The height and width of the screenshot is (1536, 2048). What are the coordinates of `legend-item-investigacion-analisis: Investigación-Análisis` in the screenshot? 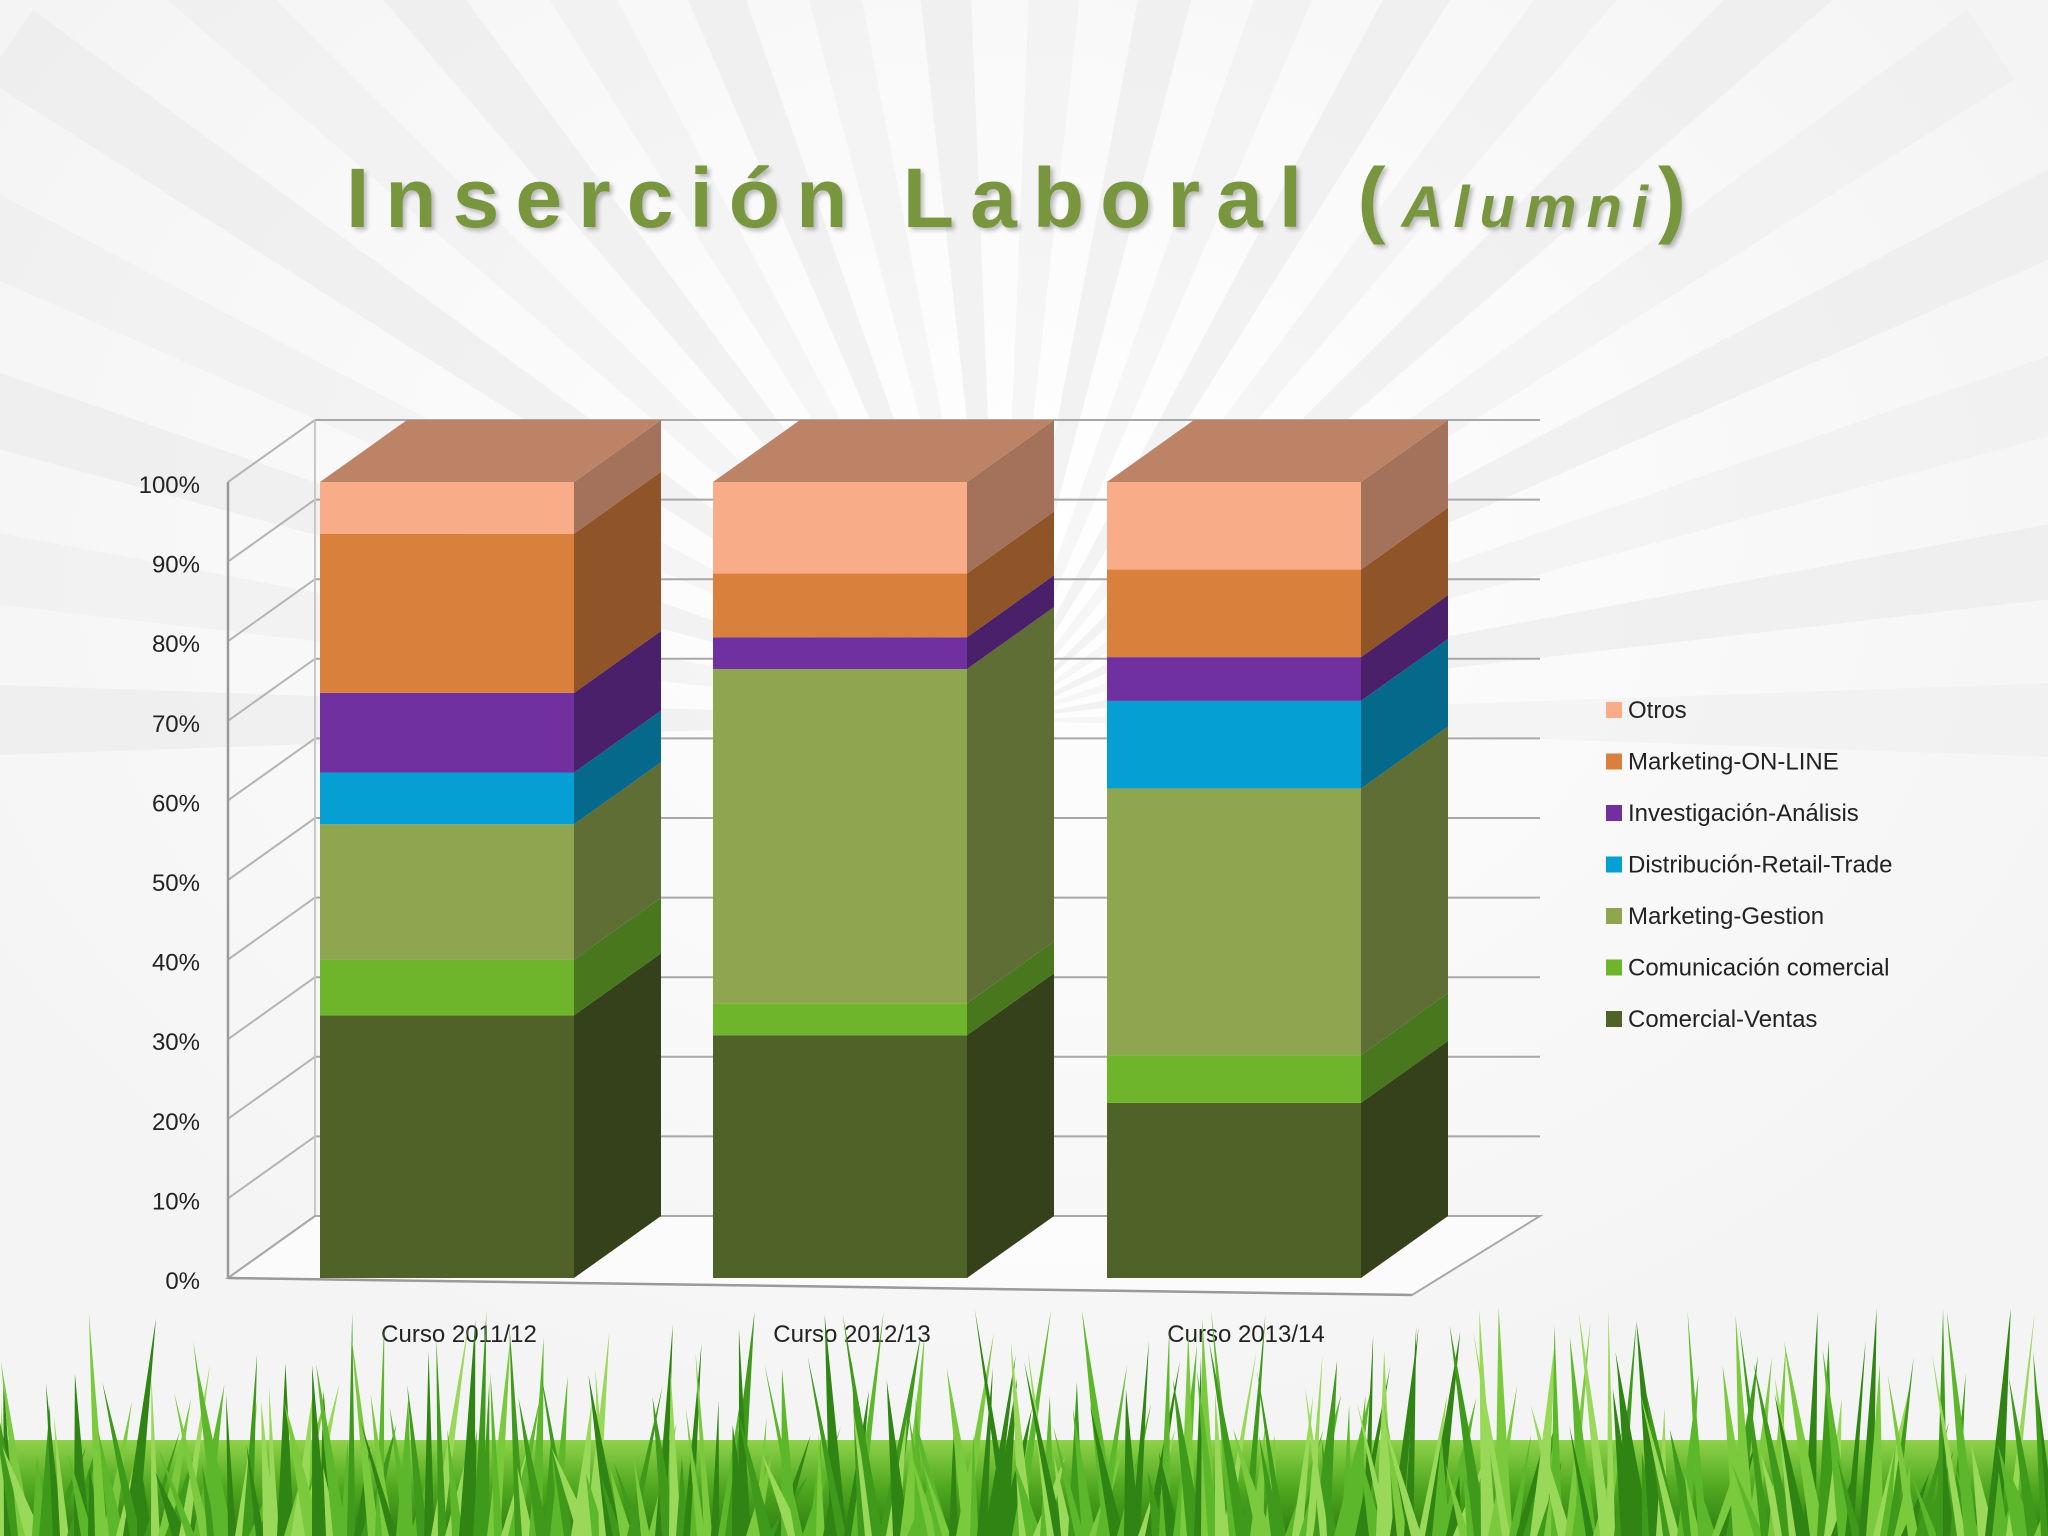 It's located at (1732, 813).